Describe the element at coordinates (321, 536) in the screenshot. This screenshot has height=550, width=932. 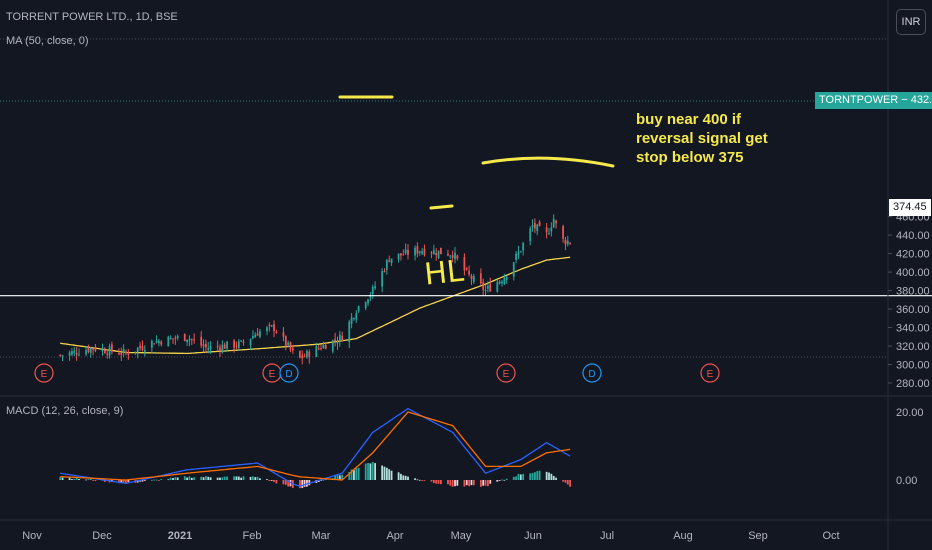
I see `x-tick-label: Mar` at that location.